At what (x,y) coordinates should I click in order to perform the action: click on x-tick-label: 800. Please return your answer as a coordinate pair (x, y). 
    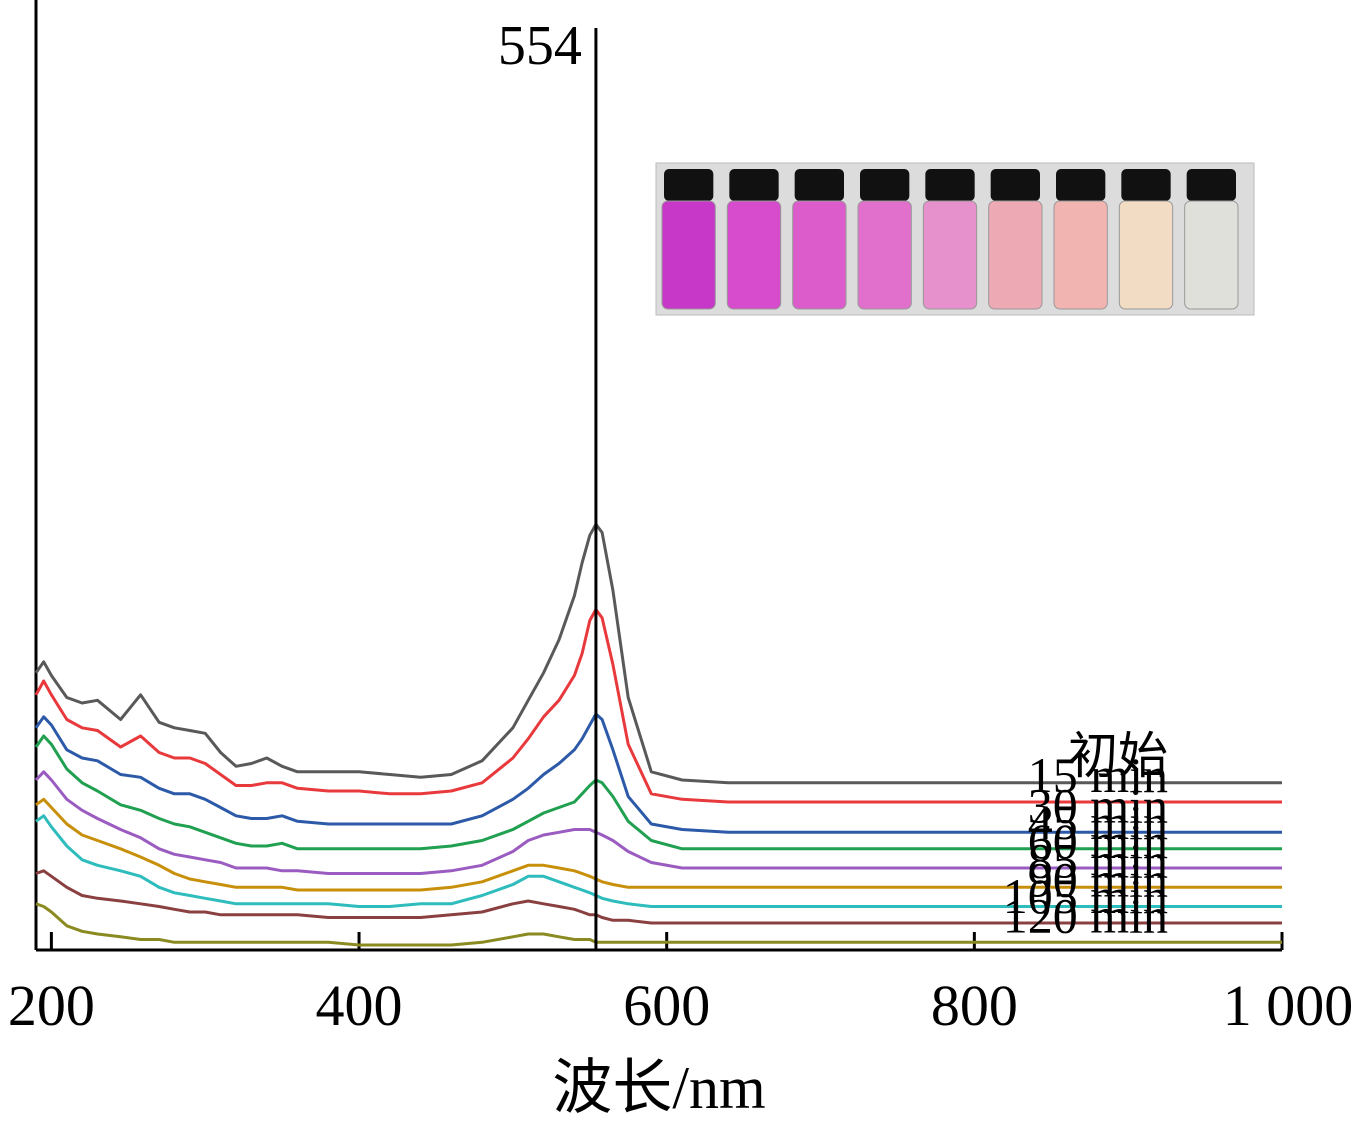
    Looking at the image, I should click on (974, 1005).